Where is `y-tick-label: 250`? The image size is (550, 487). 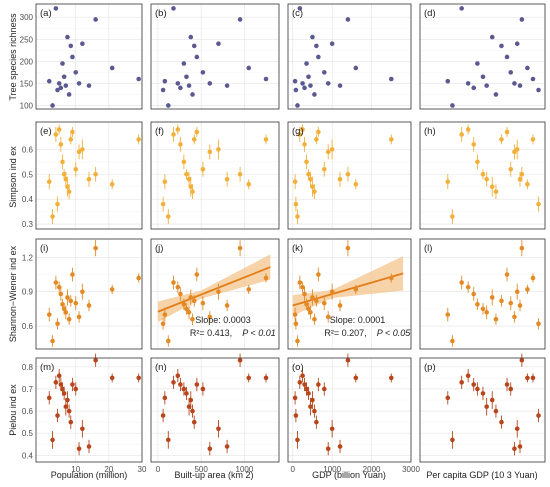
y-tick-label: 250 is located at coordinates (27, 39).